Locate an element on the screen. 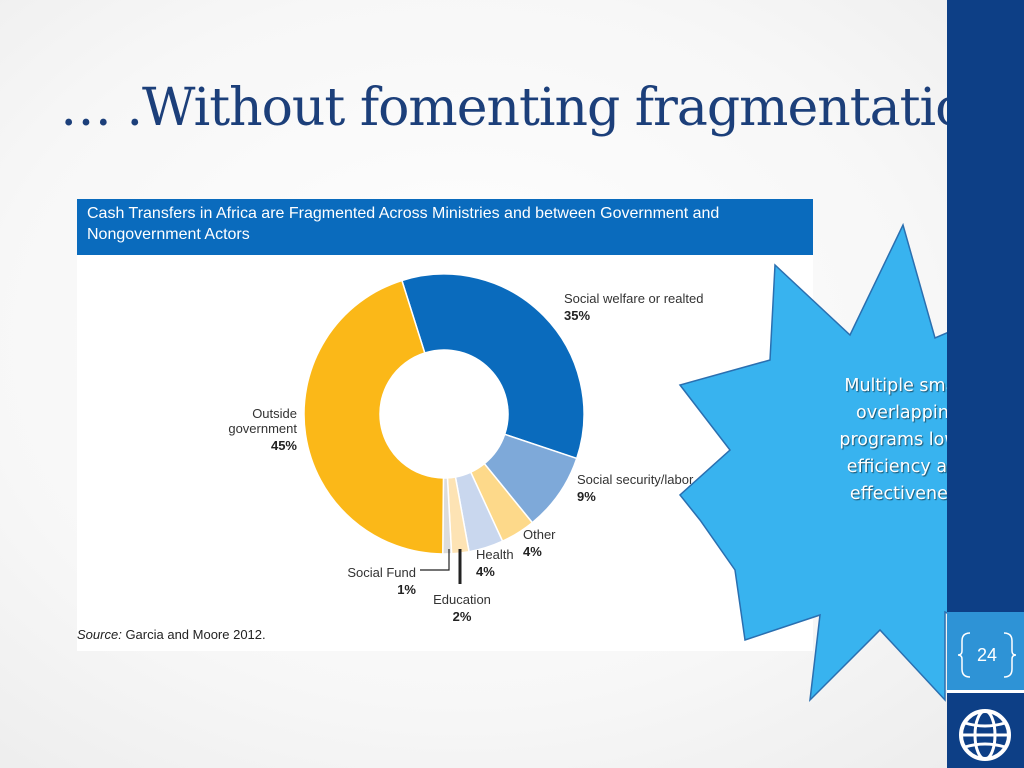  page-number-block is located at coordinates (985, 651).